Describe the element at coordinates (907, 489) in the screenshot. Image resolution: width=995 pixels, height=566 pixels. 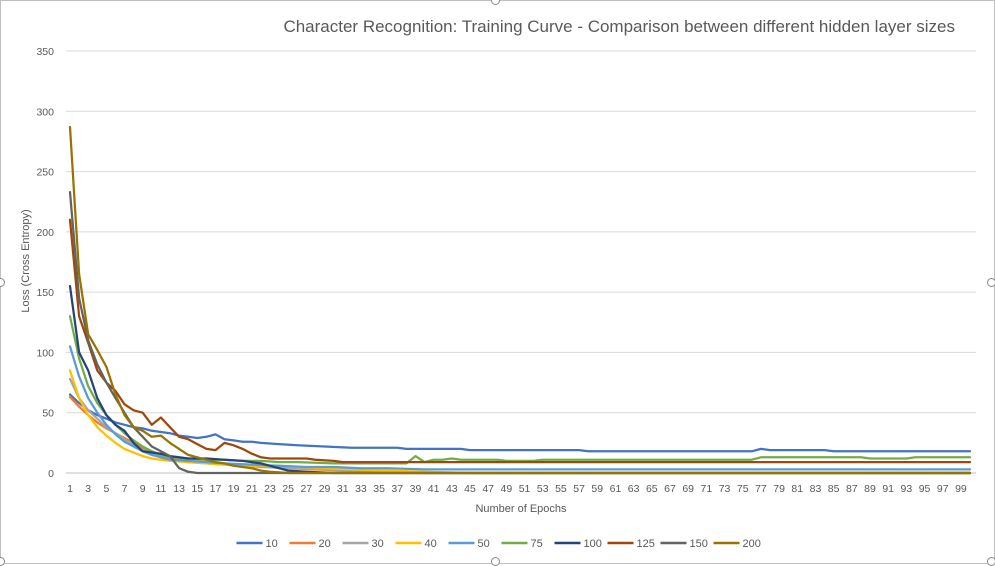
I see `x-tick-label: 93` at that location.